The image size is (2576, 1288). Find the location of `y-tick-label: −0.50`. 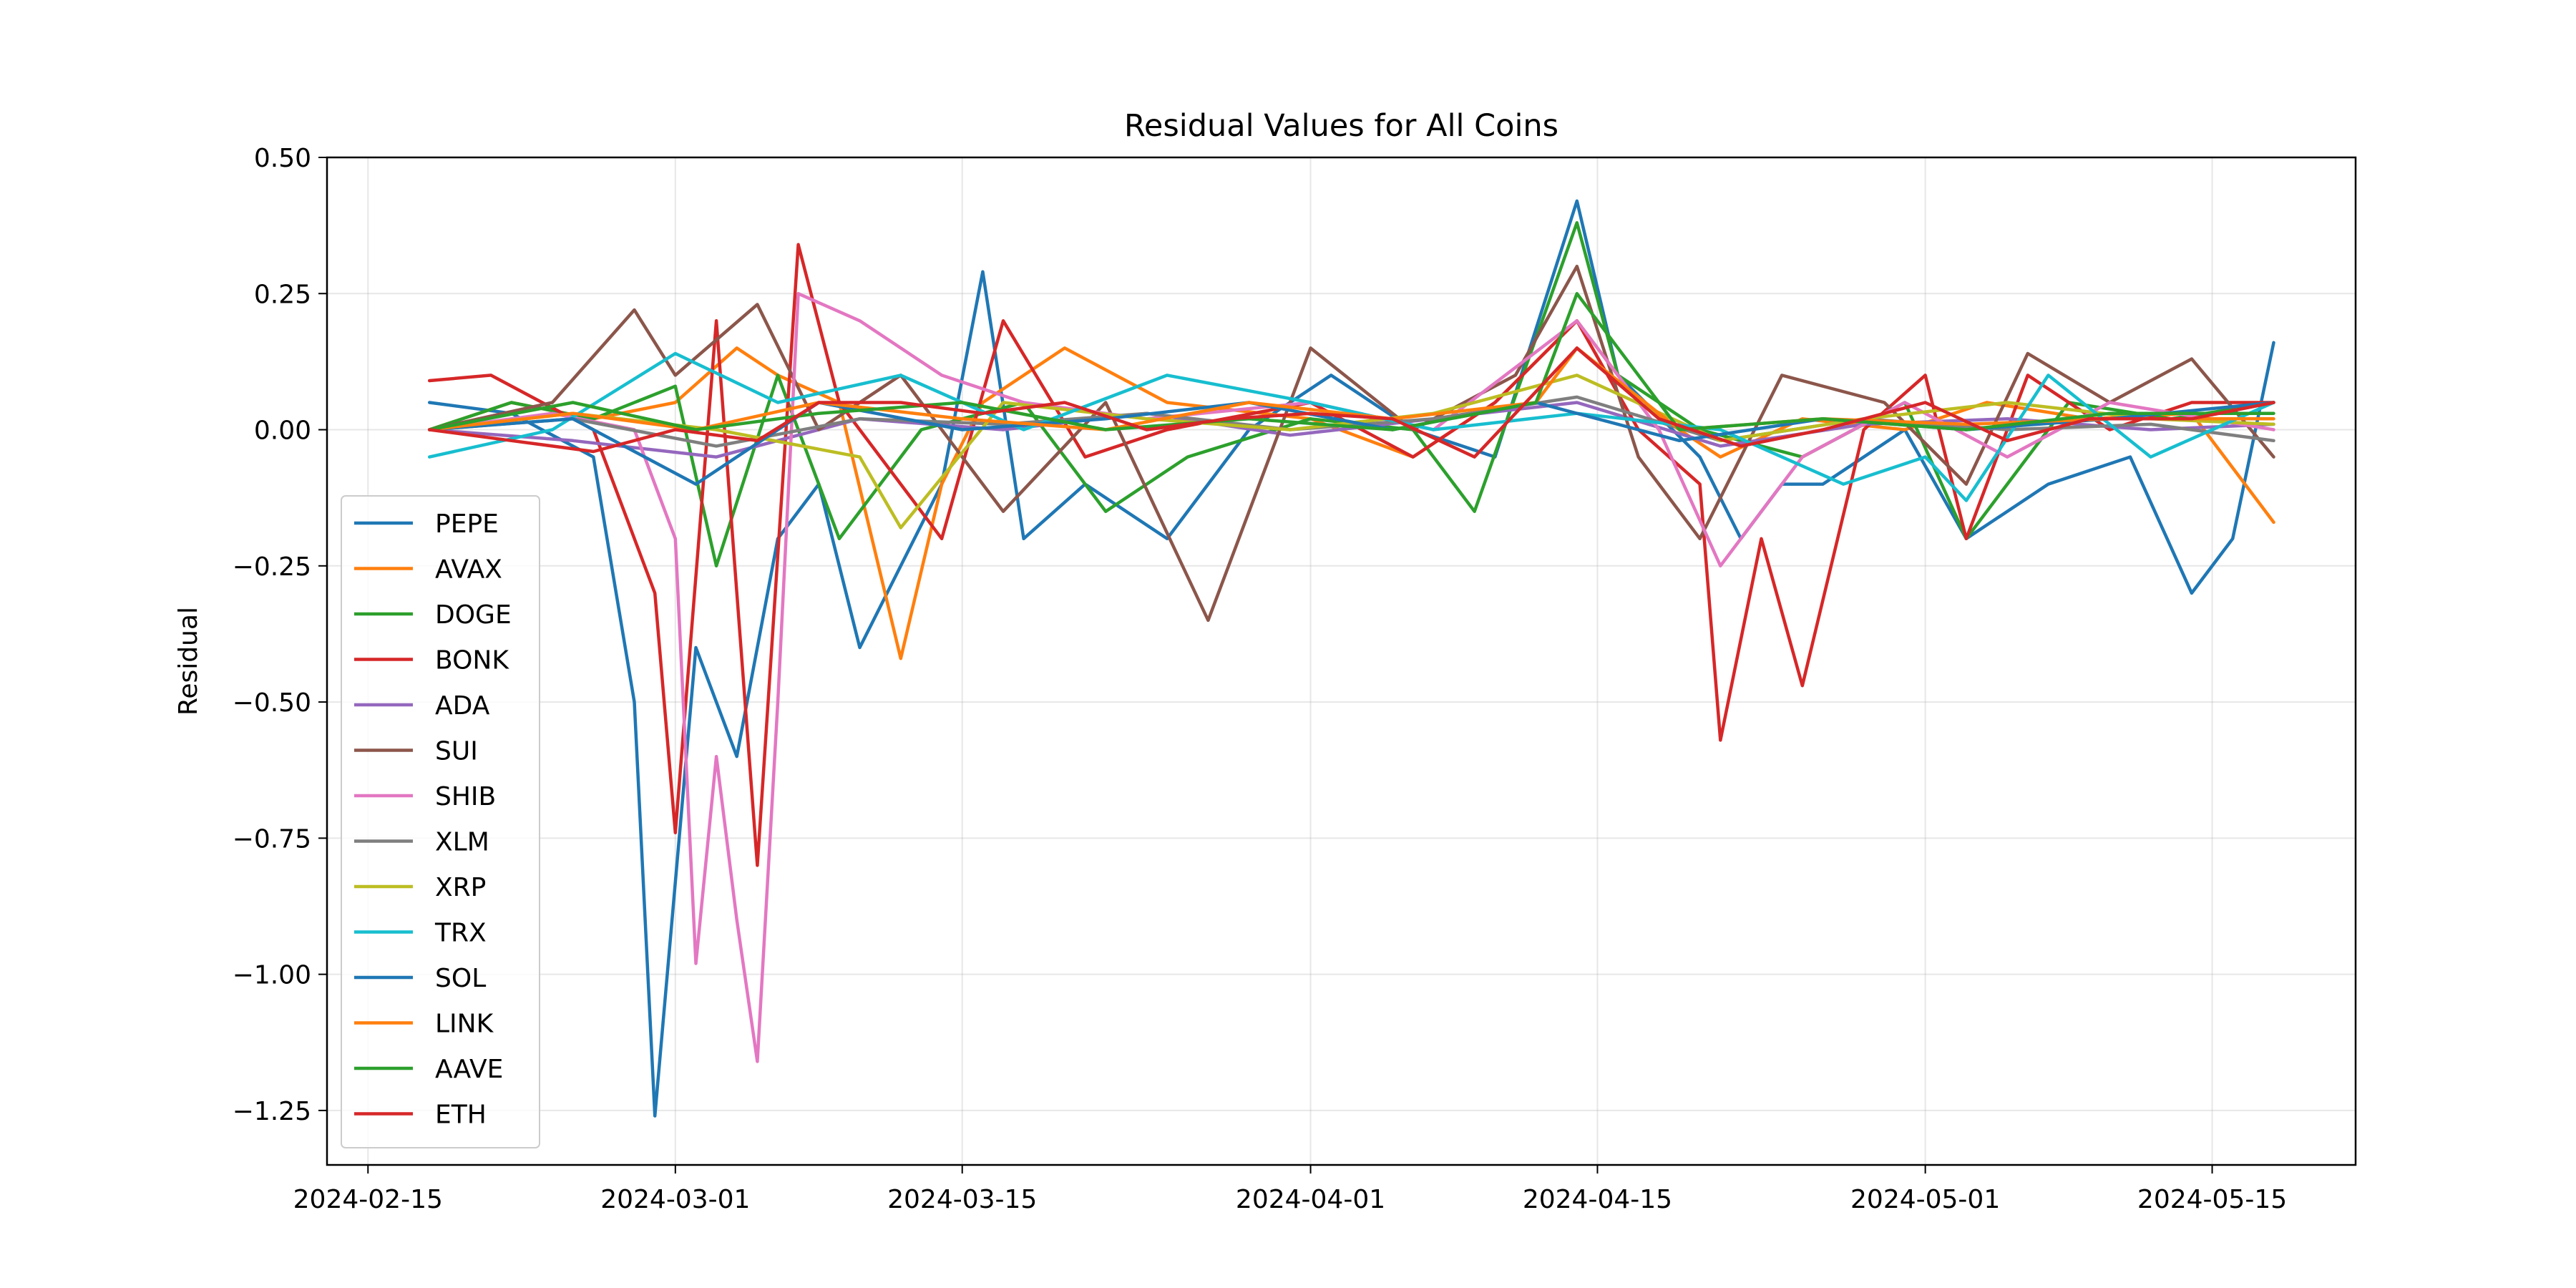

y-tick-label: −0.50 is located at coordinates (272, 703).